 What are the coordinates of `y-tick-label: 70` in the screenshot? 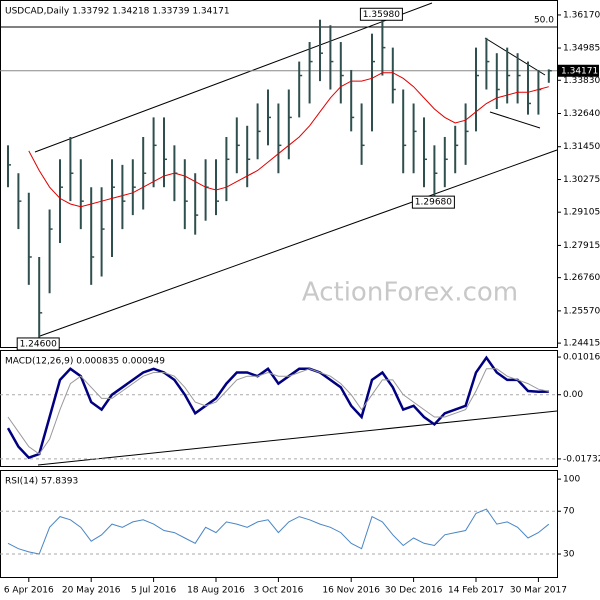 It's located at (569, 512).